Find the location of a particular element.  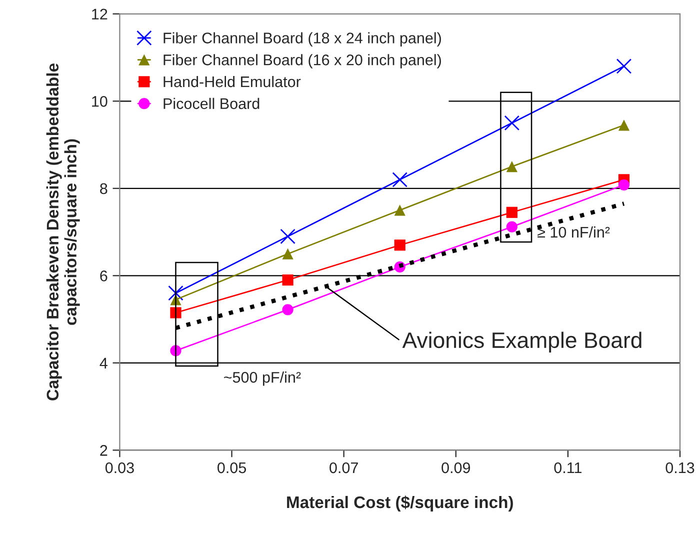

x-axis-title: Material Cost ($/square inch) is located at coordinates (400, 504).